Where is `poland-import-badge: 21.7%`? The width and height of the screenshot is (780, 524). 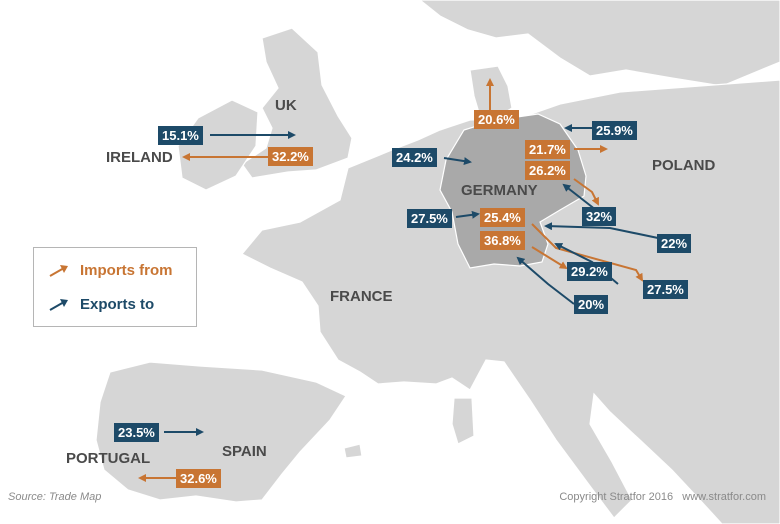
poland-import-badge: 21.7% is located at coordinates (547, 149).